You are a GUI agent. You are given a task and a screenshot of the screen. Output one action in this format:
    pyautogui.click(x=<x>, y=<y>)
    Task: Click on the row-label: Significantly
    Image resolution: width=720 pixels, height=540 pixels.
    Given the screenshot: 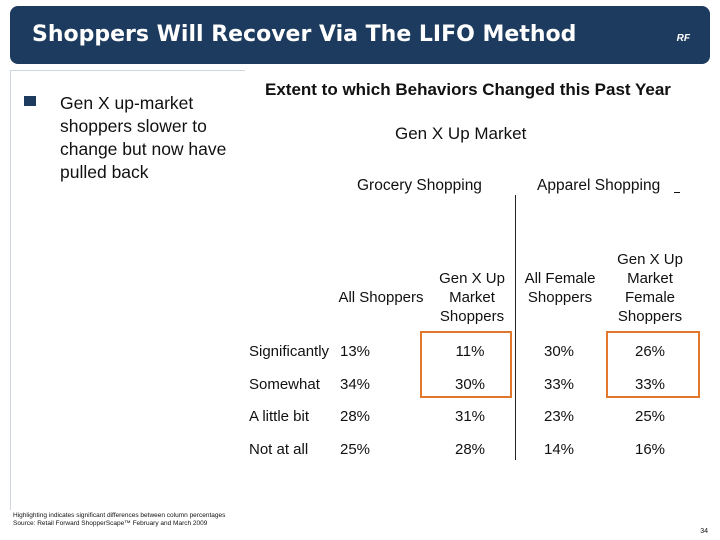 What is the action you would take?
    pyautogui.click(x=289, y=351)
    